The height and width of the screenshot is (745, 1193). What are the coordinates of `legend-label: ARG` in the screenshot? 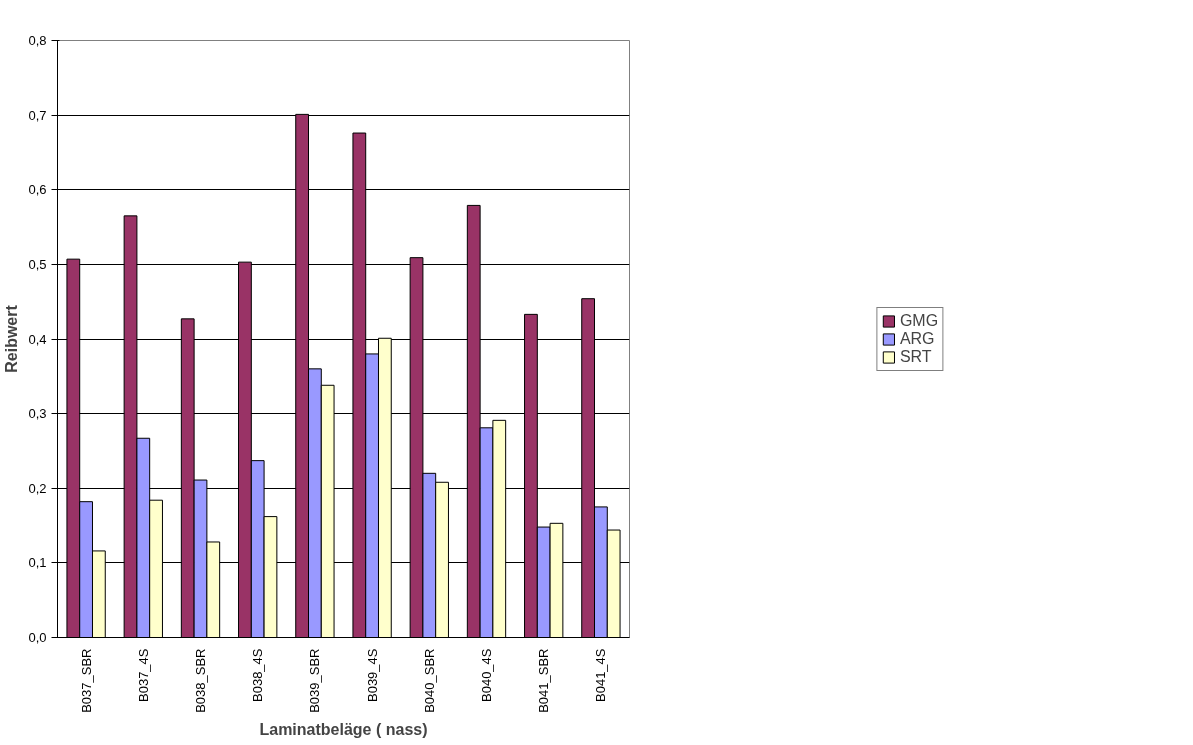 It's located at (917, 338).